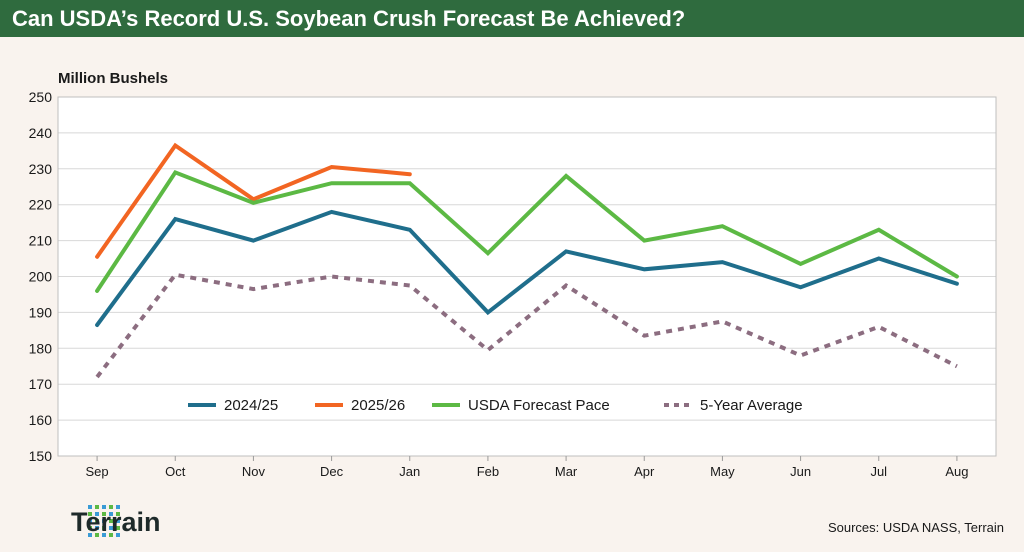 The width and height of the screenshot is (1024, 552). Describe the element at coordinates (409, 471) in the screenshot. I see `x-tick-label-jan: Jan` at that location.